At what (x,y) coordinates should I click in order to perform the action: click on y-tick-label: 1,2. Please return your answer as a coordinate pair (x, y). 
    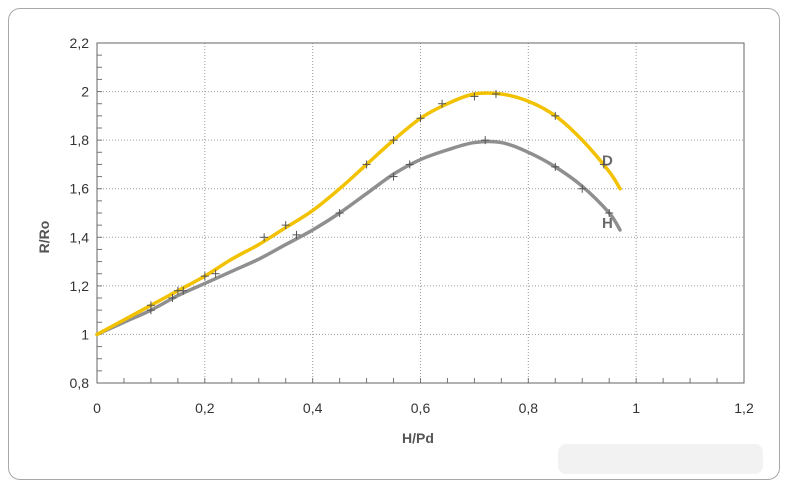
    Looking at the image, I should click on (80, 286).